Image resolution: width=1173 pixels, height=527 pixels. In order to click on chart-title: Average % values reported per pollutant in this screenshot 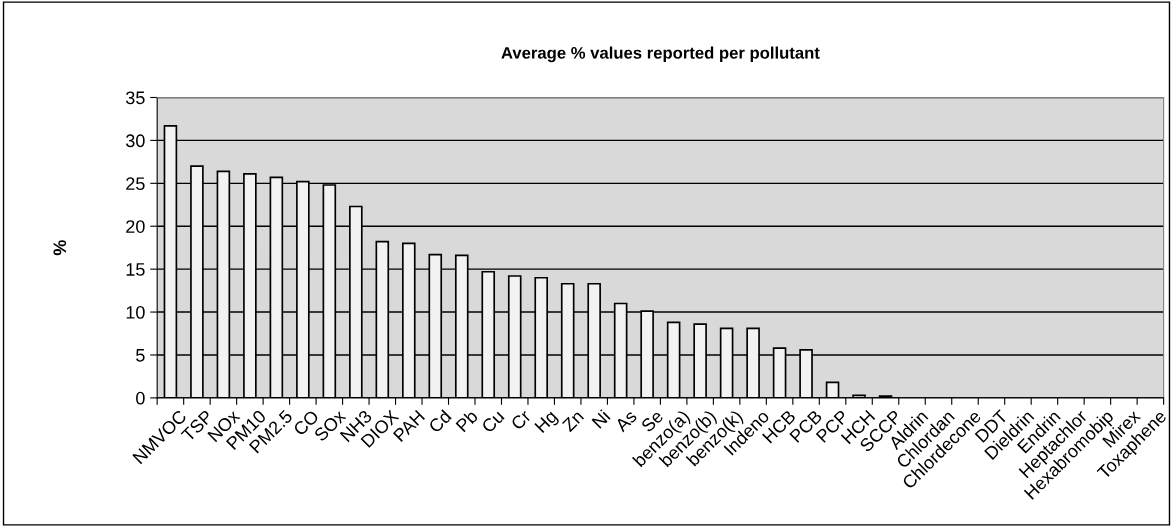, I will do `click(660, 54)`.